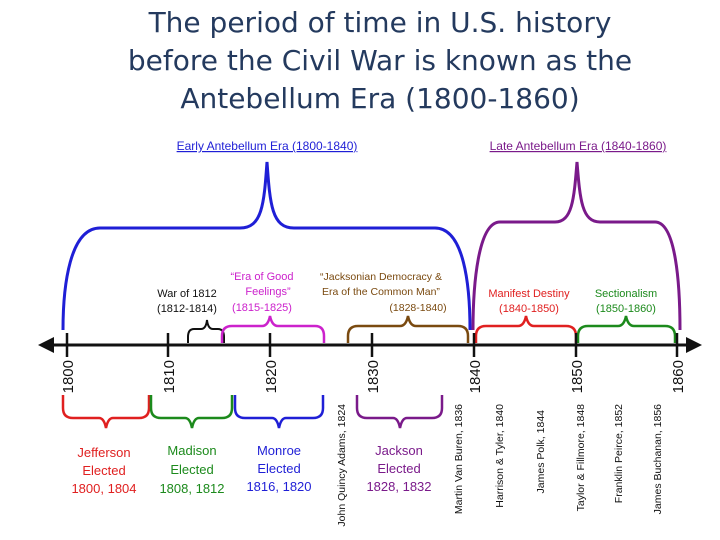  I want to click on monroe-label: Monroe Elected 1816, 1820, so click(278, 468).